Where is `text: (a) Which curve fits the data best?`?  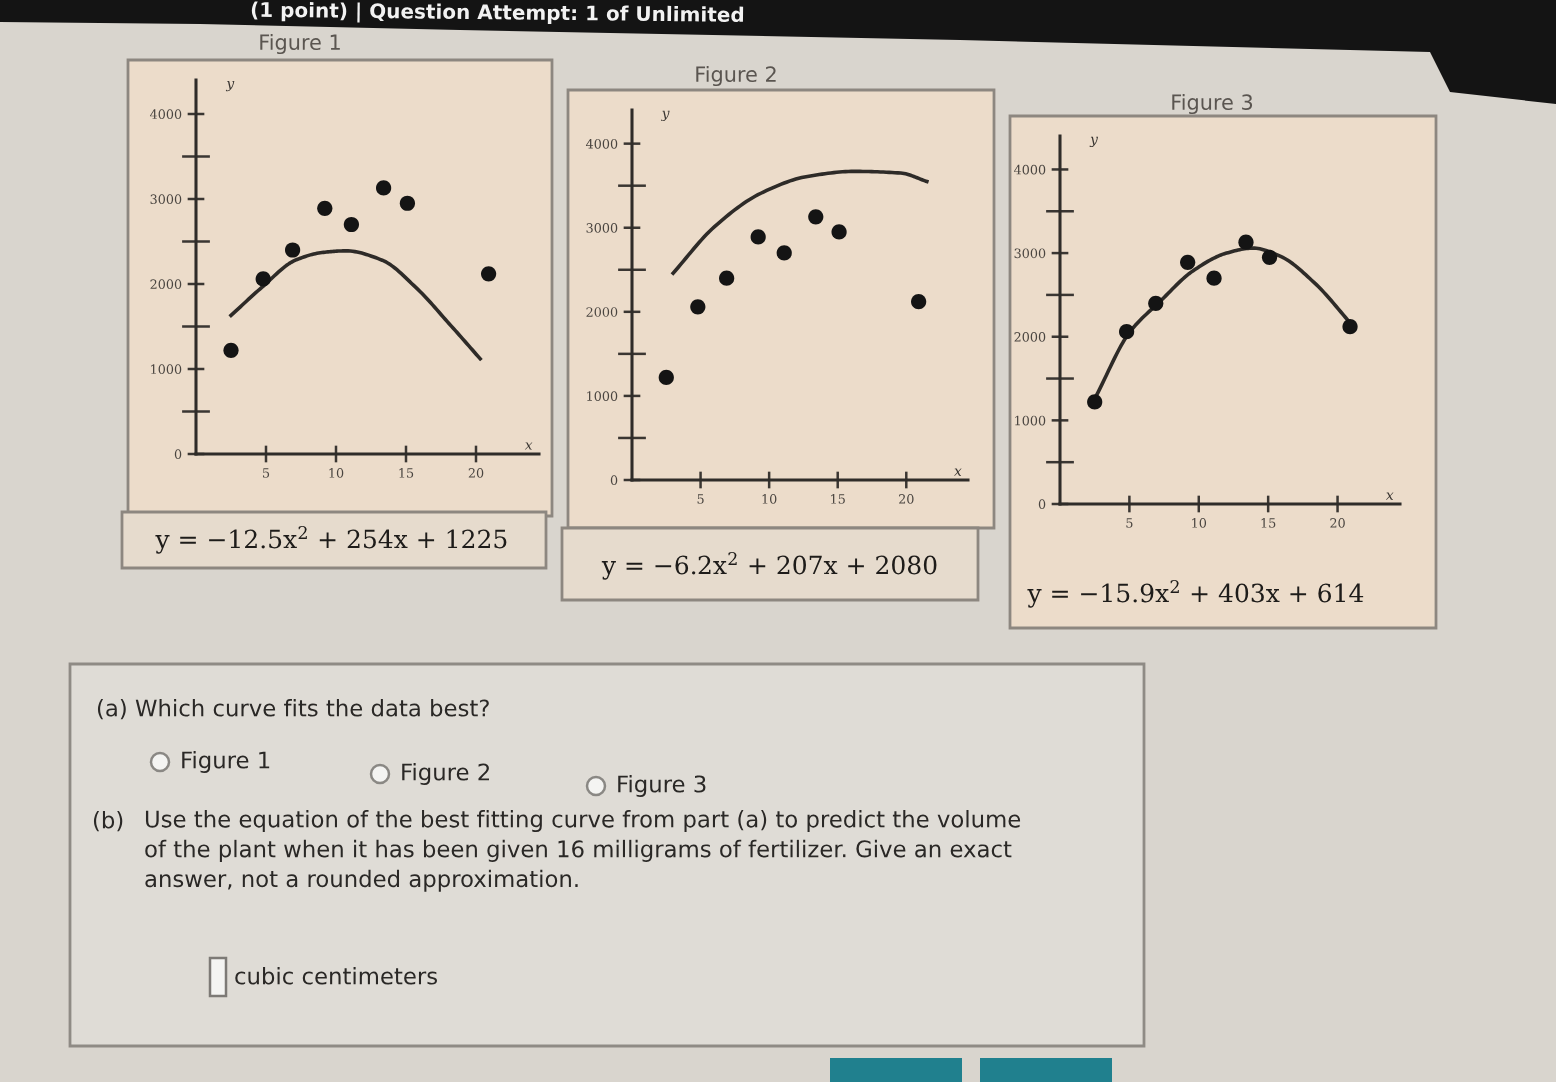 text: (a) Which curve fits the data best? is located at coordinates (293, 709).